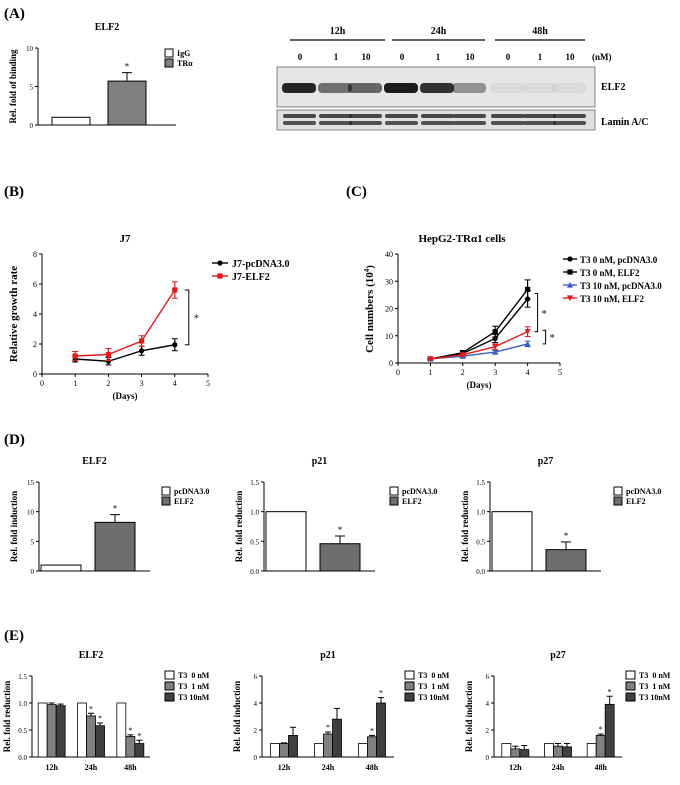  I want to click on time-label: 24h, so click(439, 31).